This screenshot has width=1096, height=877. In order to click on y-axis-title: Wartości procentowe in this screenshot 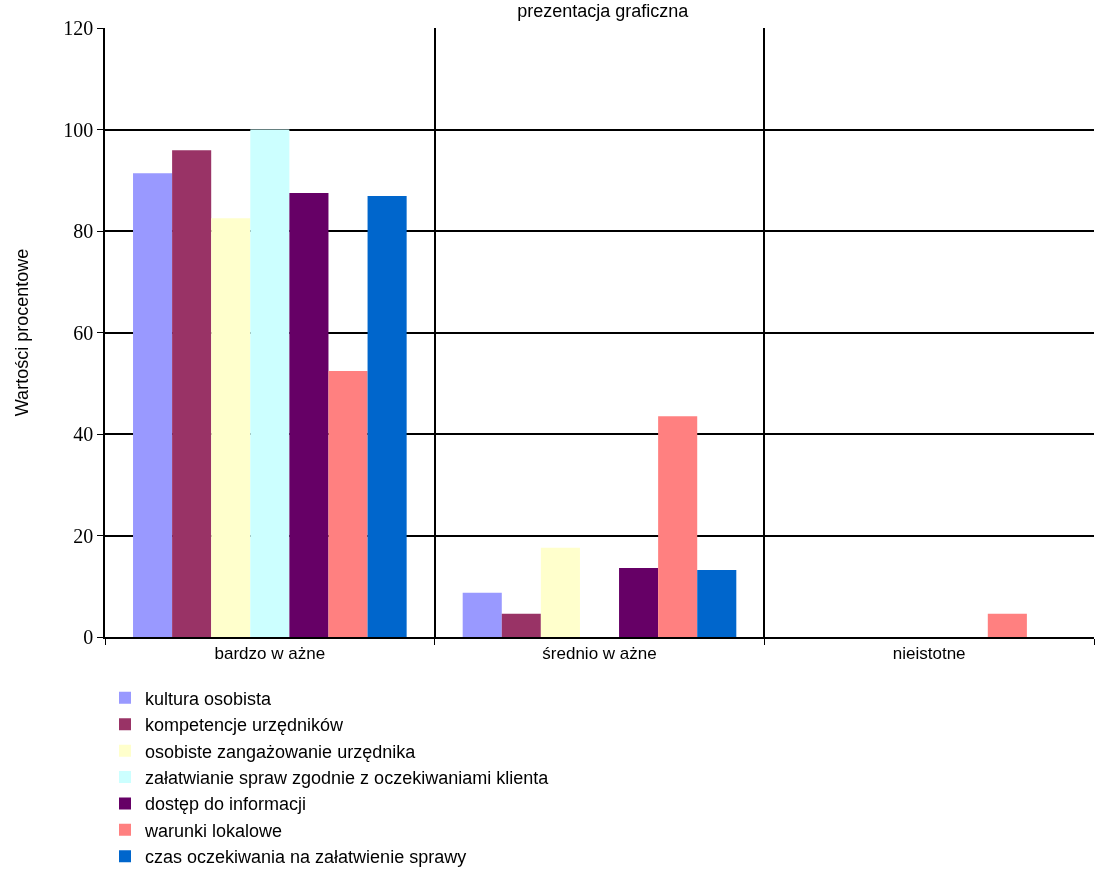, I will do `click(21, 332)`.